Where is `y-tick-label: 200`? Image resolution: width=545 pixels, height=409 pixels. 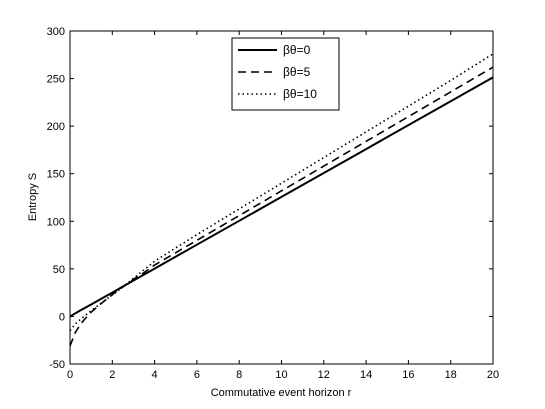 y-tick-label: 200 is located at coordinates (56, 127).